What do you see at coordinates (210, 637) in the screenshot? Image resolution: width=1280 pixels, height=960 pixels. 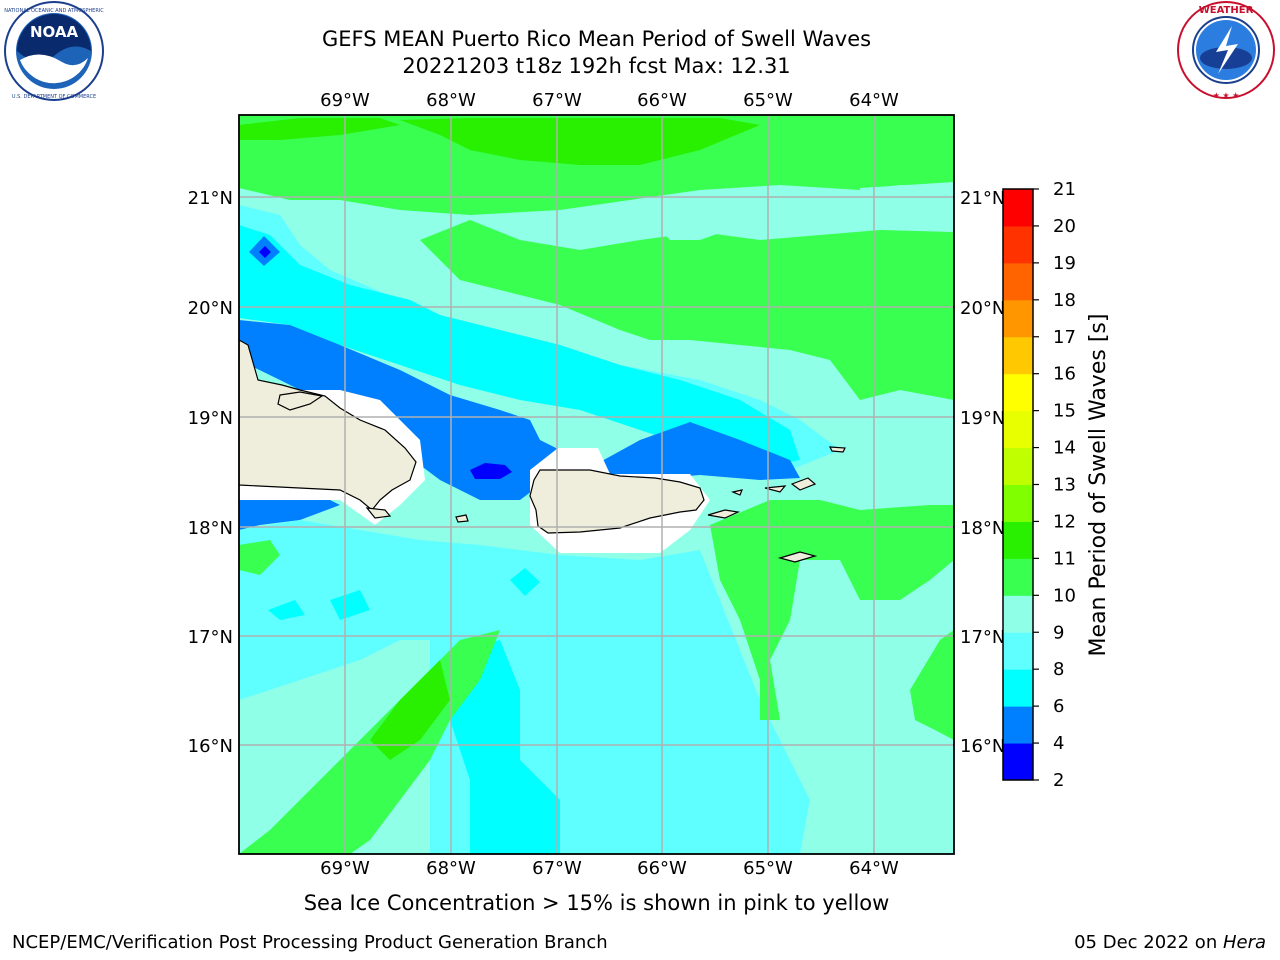 I see `lat-label-left: 17°N` at bounding box center [210, 637].